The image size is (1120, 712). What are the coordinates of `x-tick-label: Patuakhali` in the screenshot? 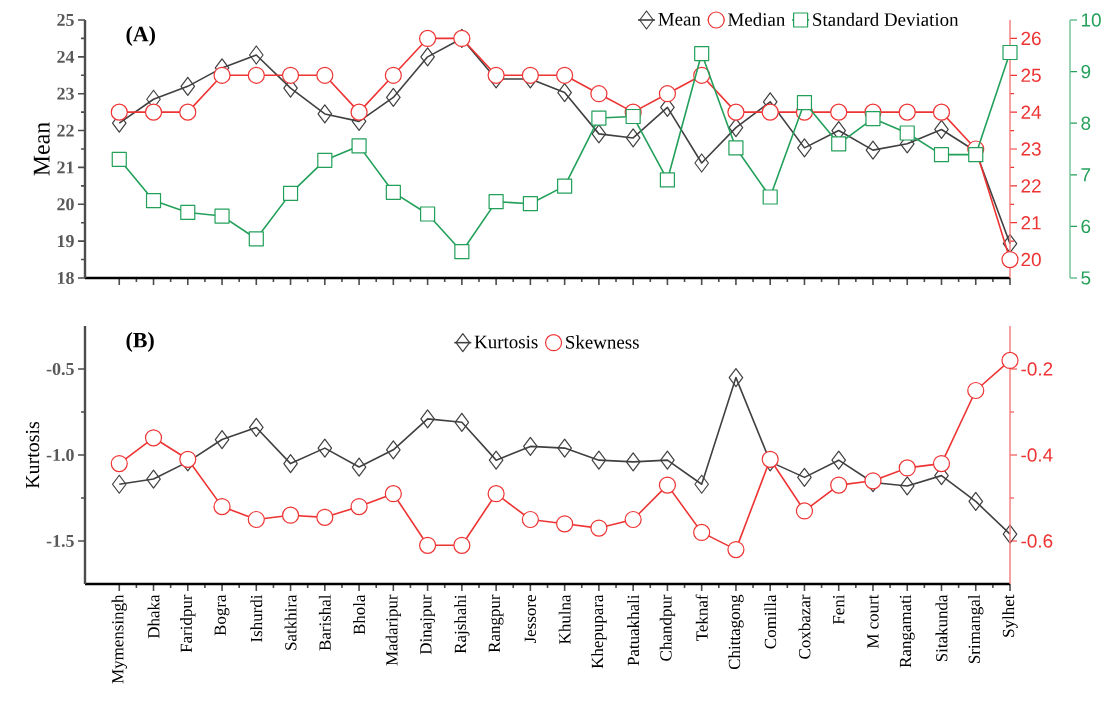 It's located at (633, 630).